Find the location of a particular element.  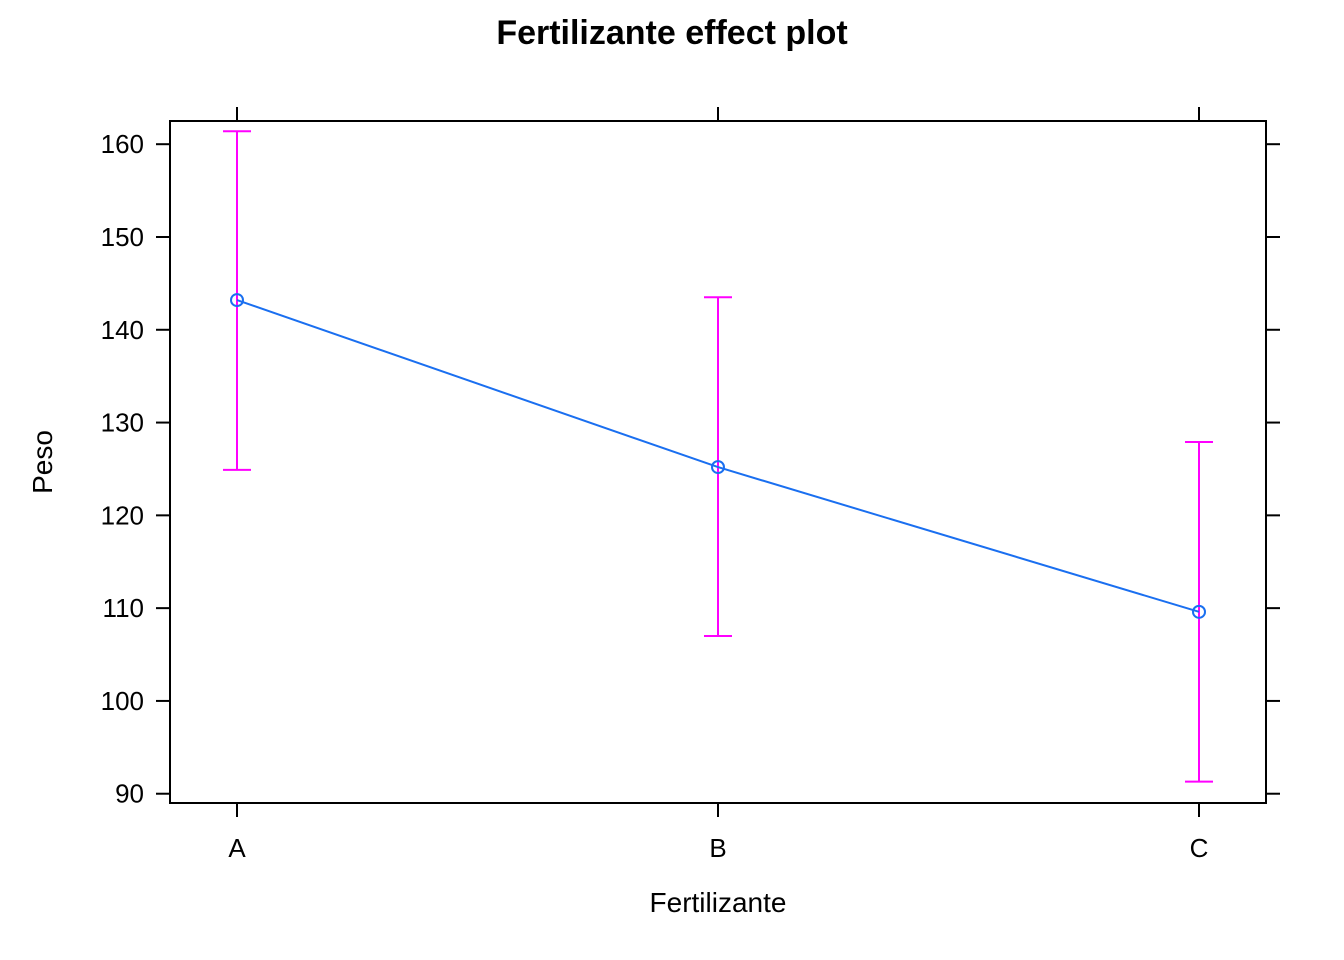

x-axis-label: Fertilizante is located at coordinates (718, 902).